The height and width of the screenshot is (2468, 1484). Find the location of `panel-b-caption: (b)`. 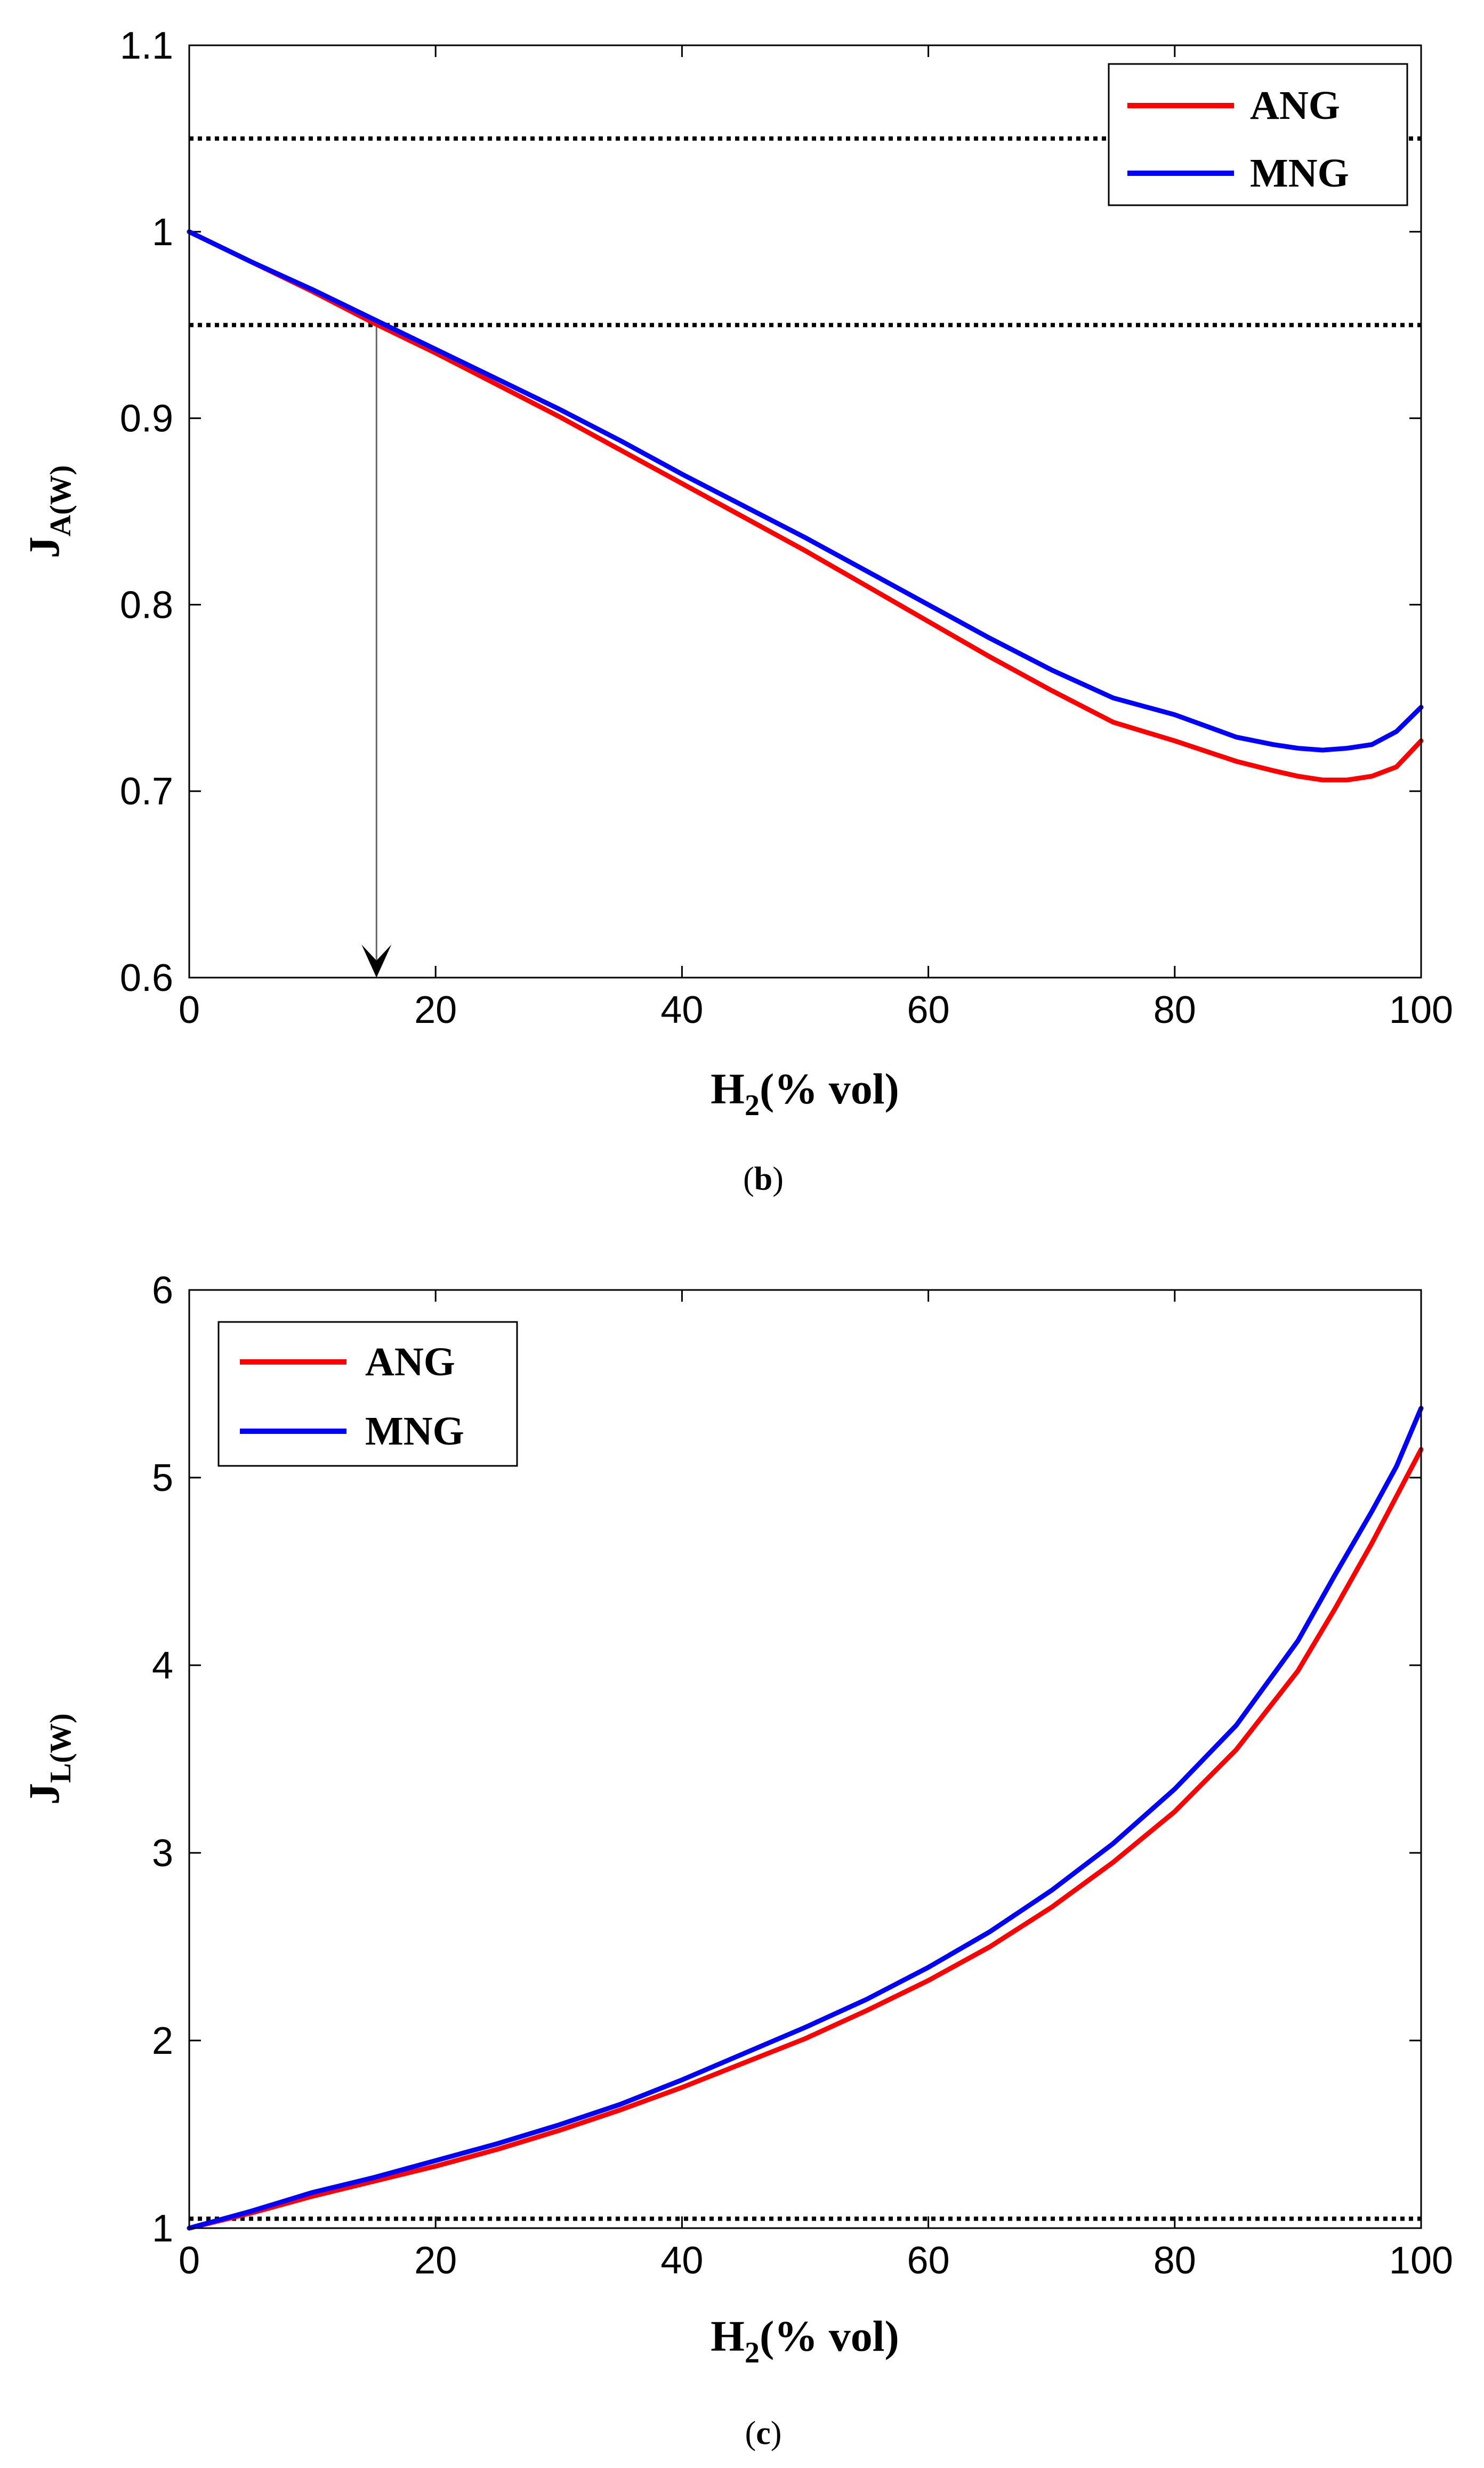

panel-b-caption: (b) is located at coordinates (763, 1179).